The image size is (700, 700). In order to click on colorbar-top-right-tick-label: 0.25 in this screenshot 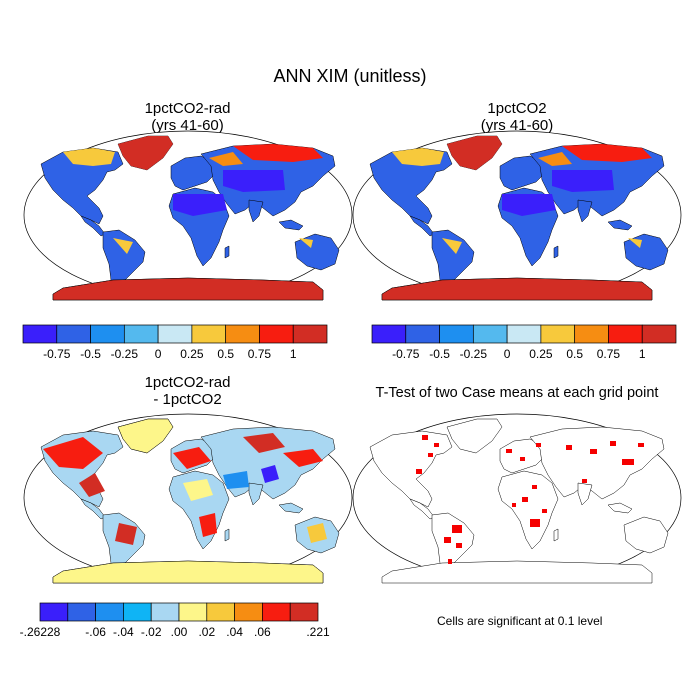, I will do `click(541, 354)`.